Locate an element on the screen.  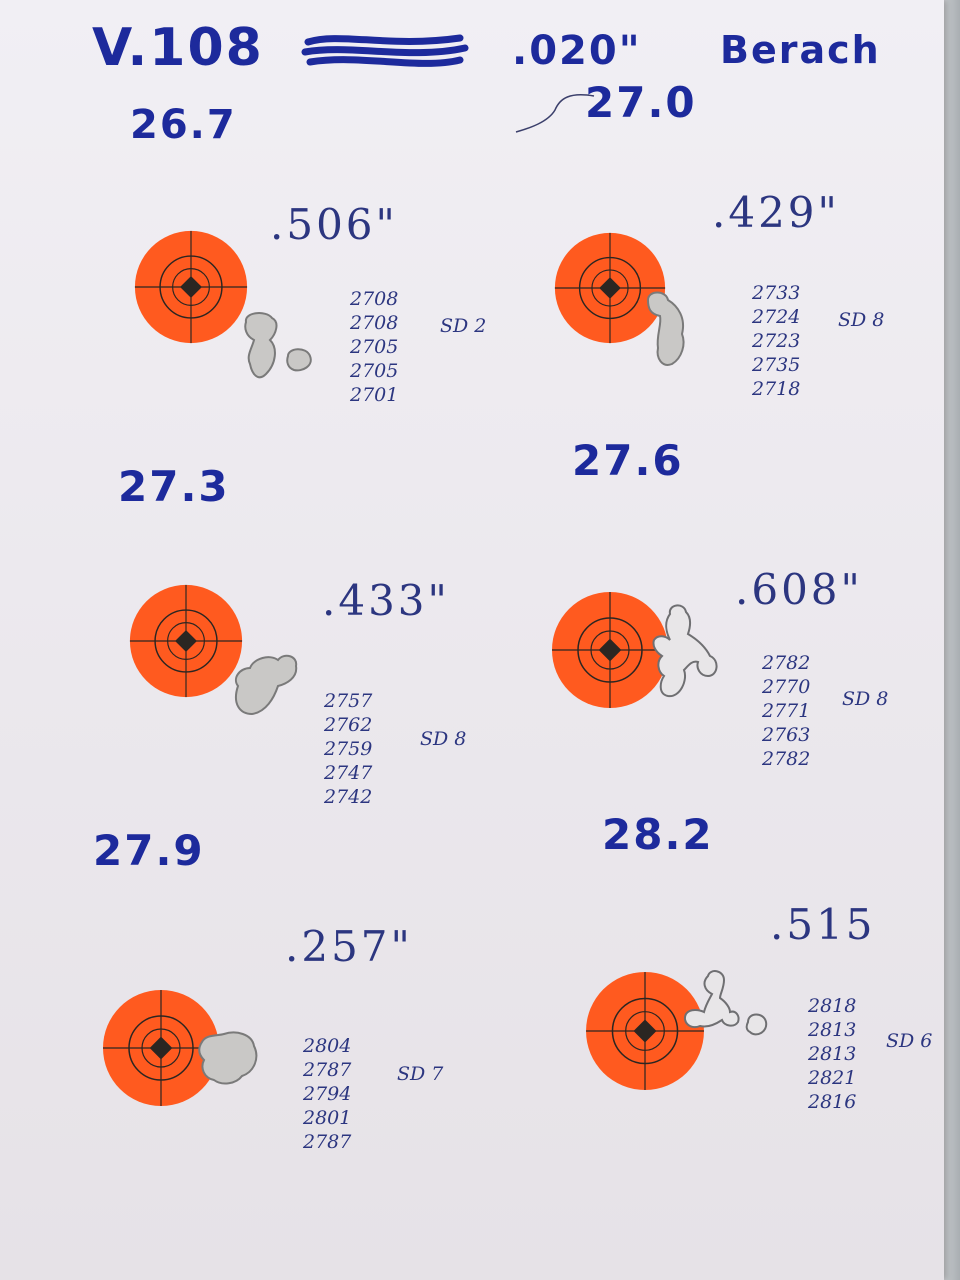
velocity: 2762 is located at coordinates (348, 725).